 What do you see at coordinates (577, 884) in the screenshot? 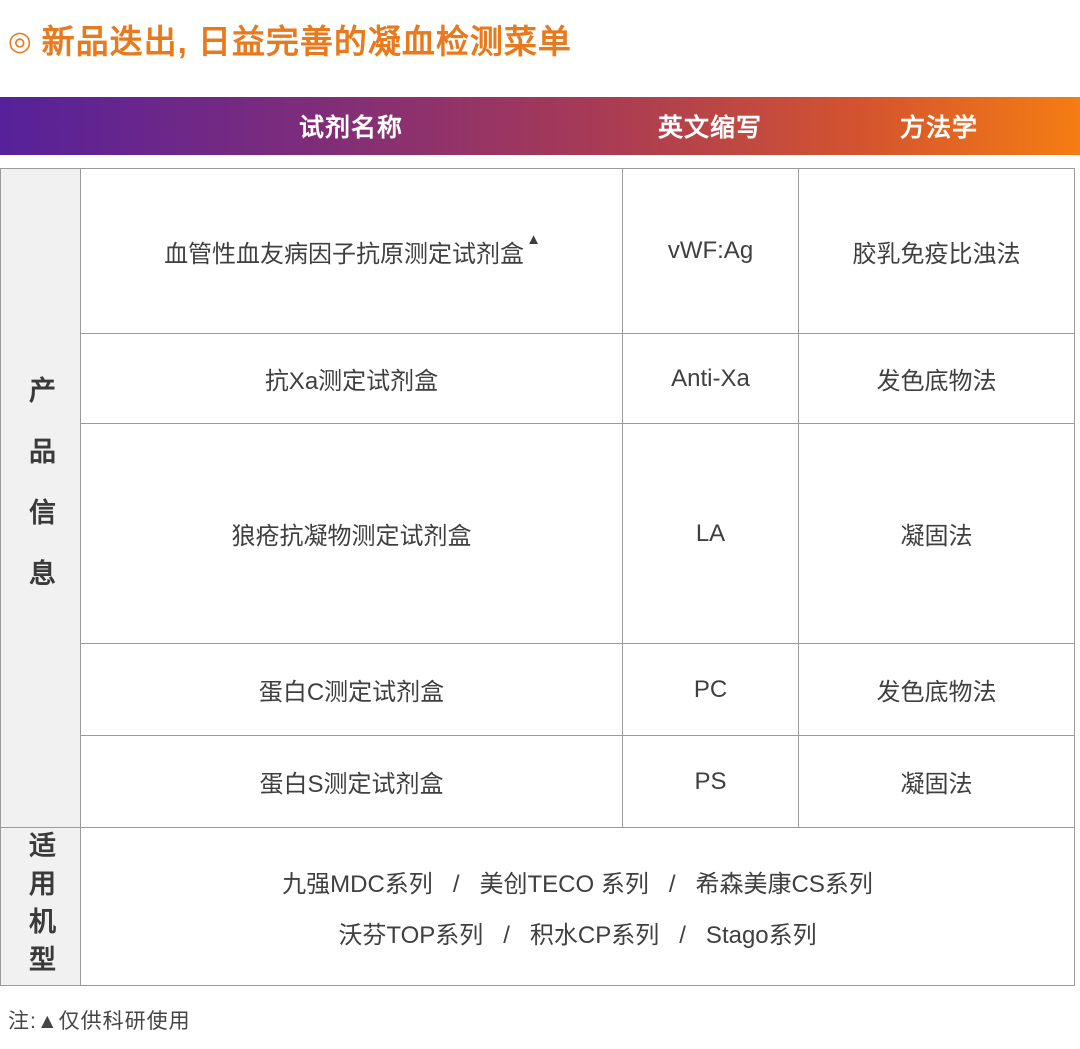
I see `models-line-1: 九强MDC系列 / 美创TECO 系列 / 希森美康CS系列` at bounding box center [577, 884].